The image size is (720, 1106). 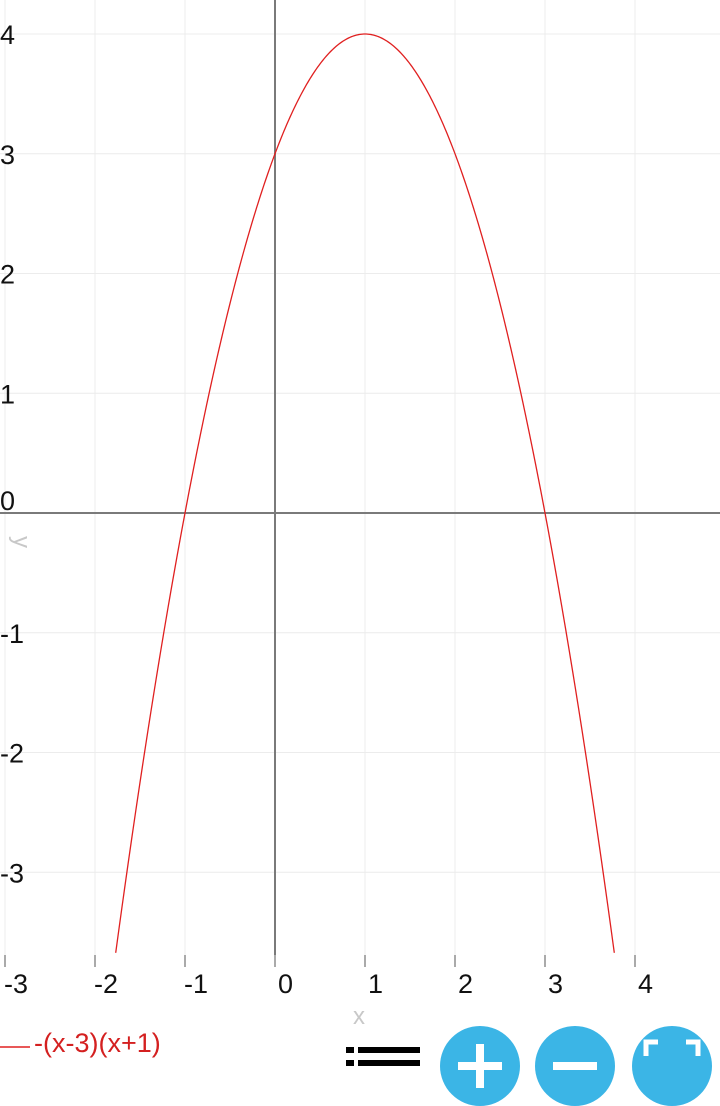 What do you see at coordinates (12, 634) in the screenshot?
I see `y-tick-label: -1` at bounding box center [12, 634].